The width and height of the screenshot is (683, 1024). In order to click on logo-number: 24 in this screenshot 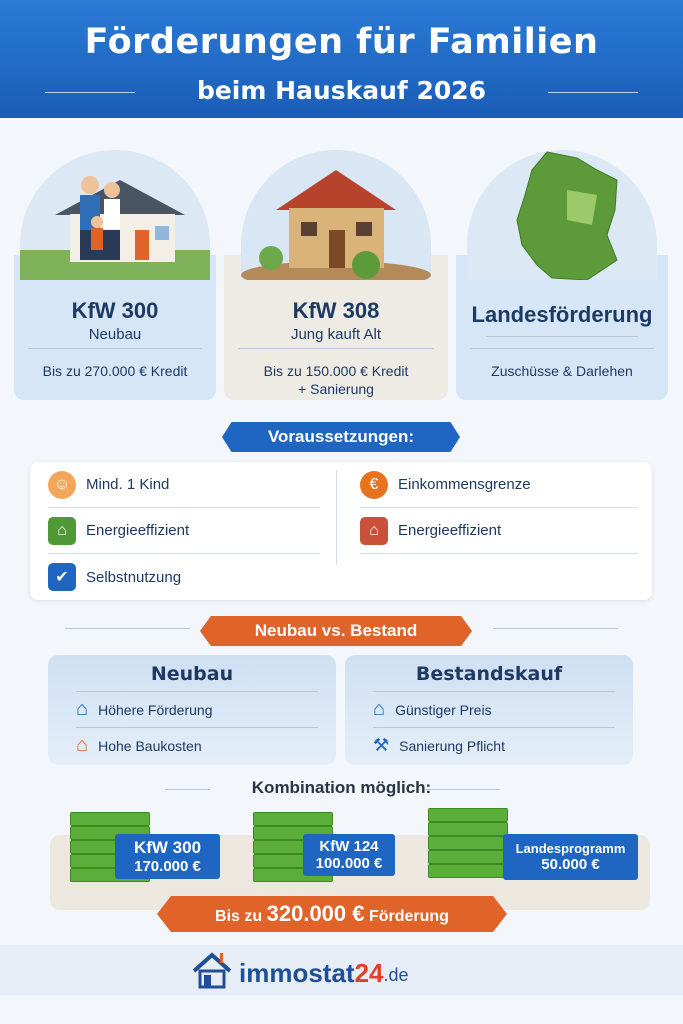, I will do `click(369, 973)`.